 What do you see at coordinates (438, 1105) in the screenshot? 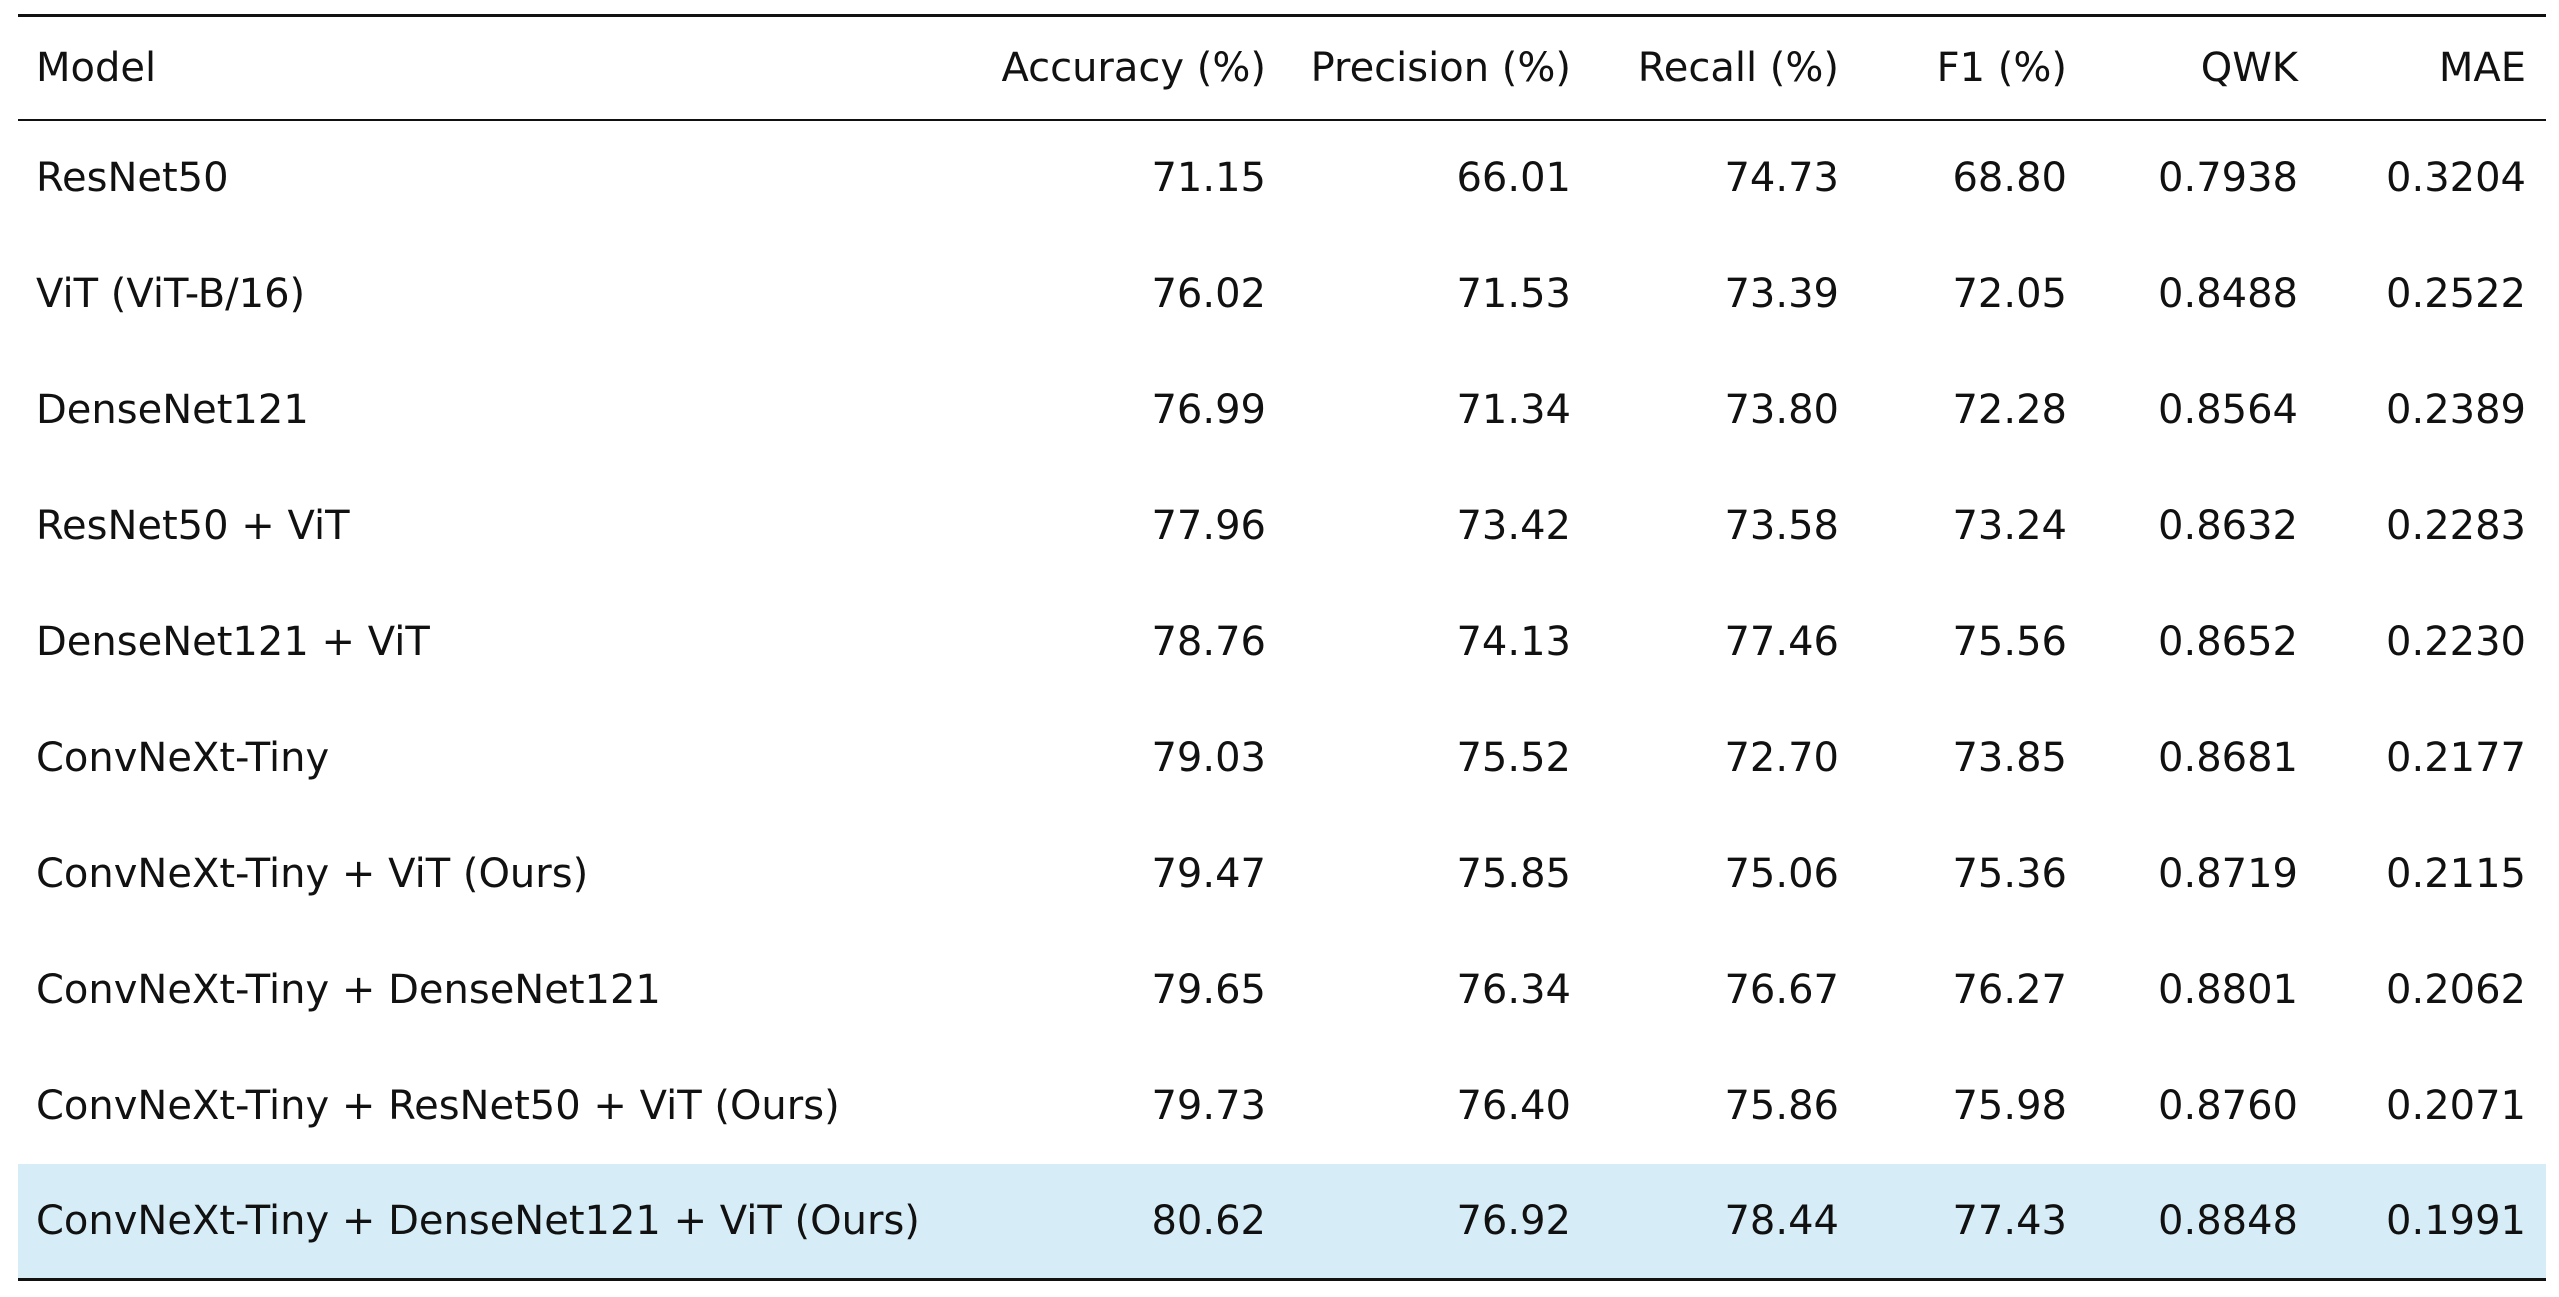
I see `cell-model: ConvNeXt-Tiny + ResNet50 + ViT (Ours)` at bounding box center [438, 1105].